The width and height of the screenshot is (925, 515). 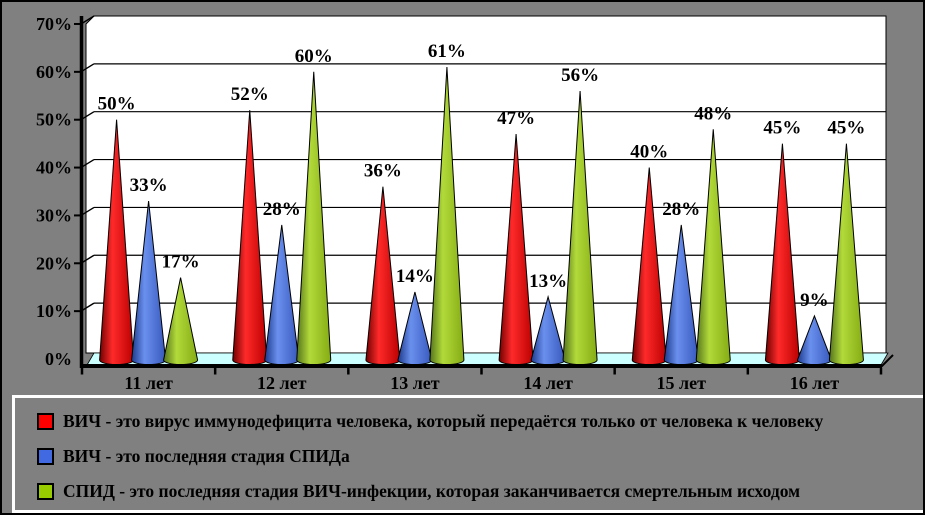 What do you see at coordinates (54, 215) in the screenshot?
I see `y-axis-label: 30%` at bounding box center [54, 215].